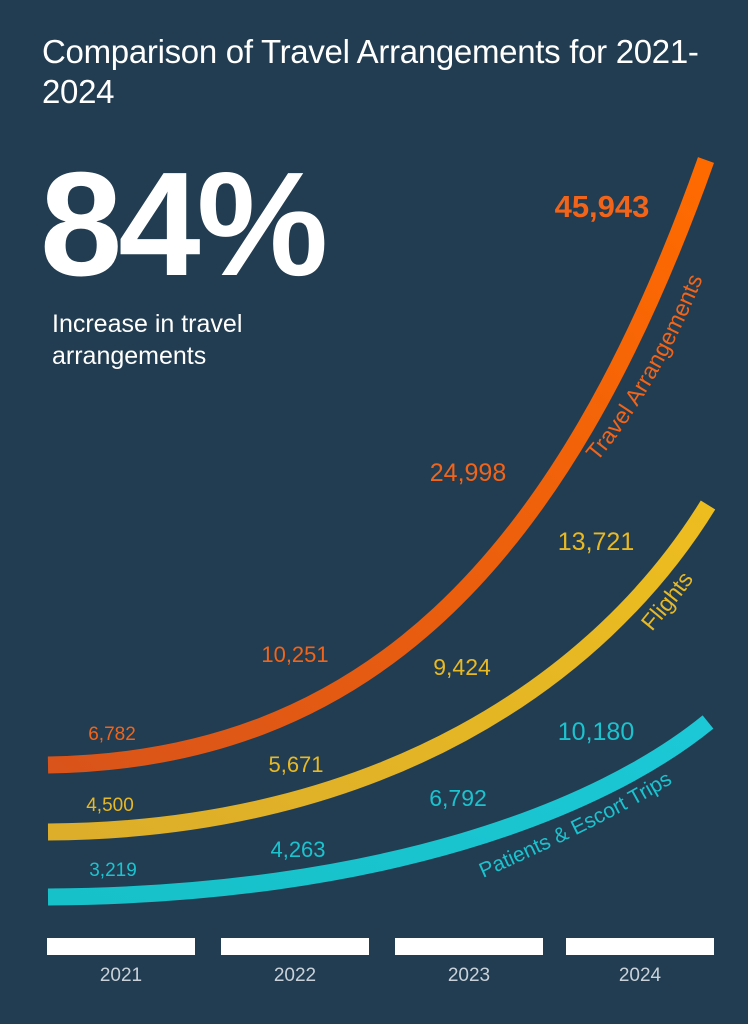  What do you see at coordinates (121, 975) in the screenshot?
I see `year-label-2021: 2021` at bounding box center [121, 975].